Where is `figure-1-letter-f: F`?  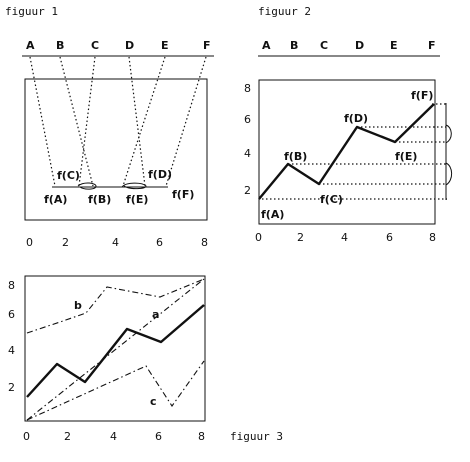
figure-1-letter-f: F is located at coordinates (207, 45).